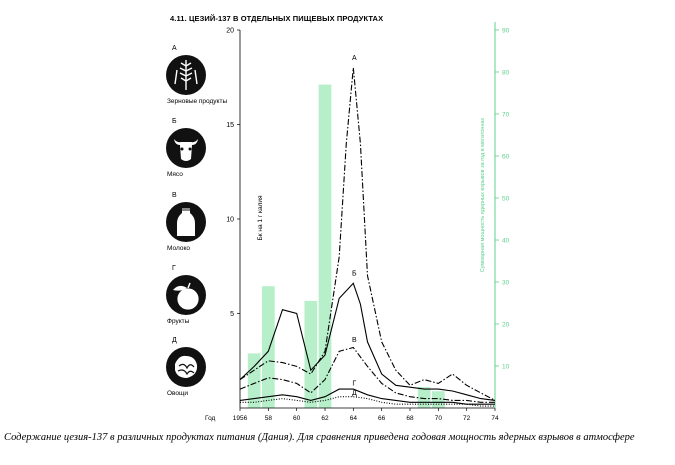 Image resolution: width=675 pixels, height=465 pixels. I want to click on x-tick-label: 60, so click(297, 418).